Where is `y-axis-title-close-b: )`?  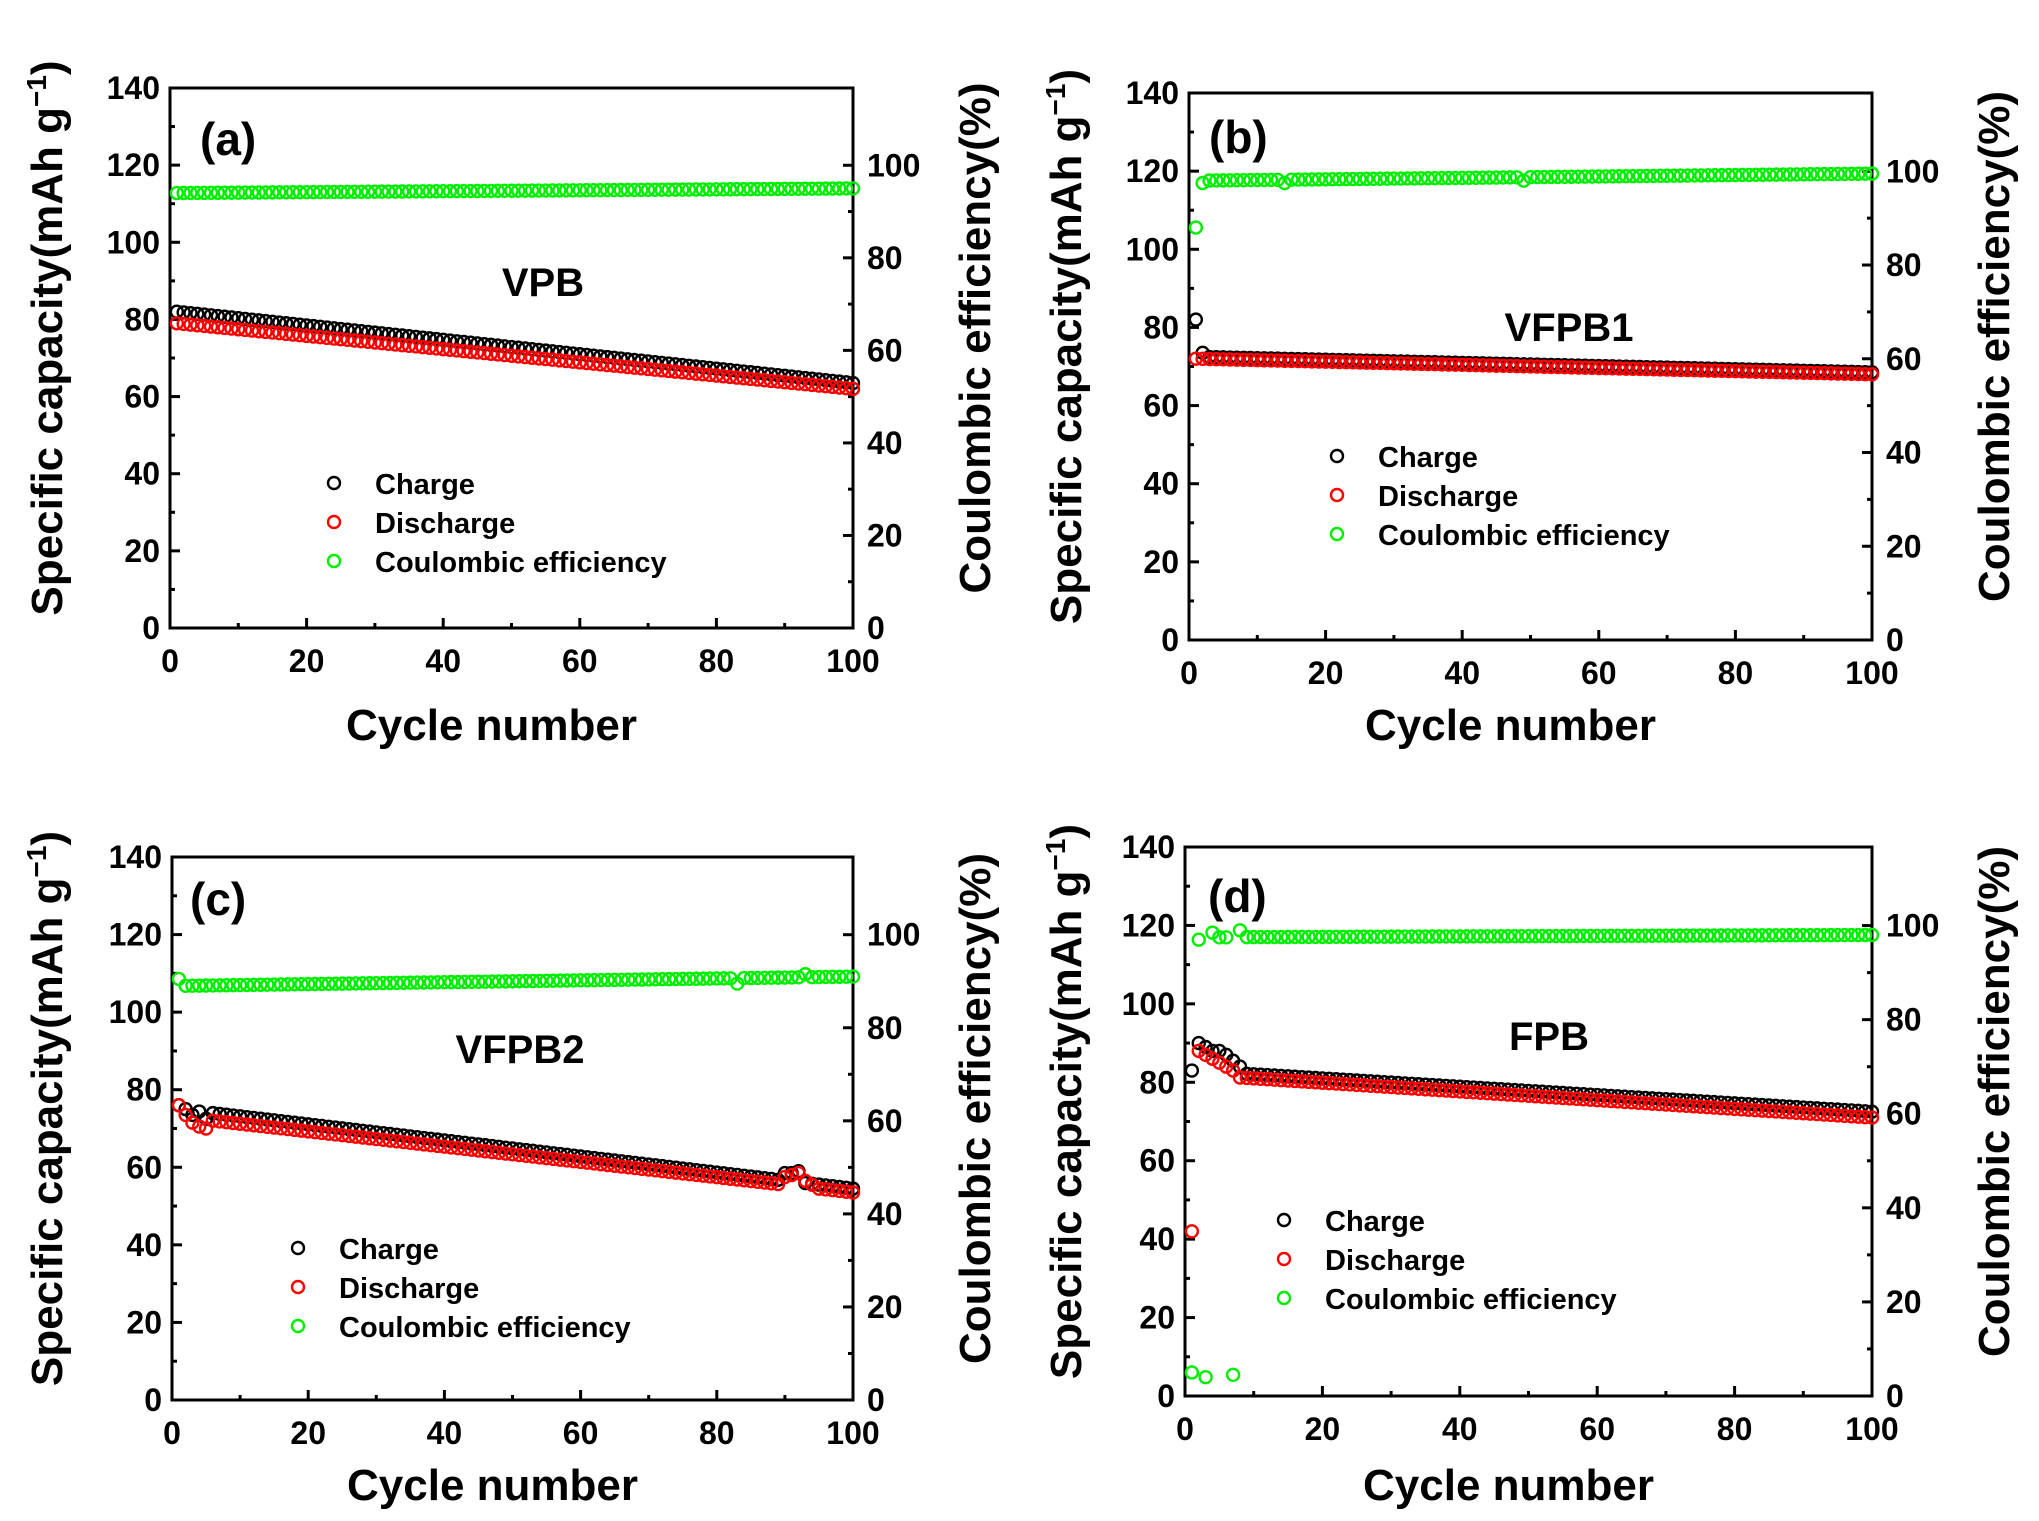 y-axis-title-close-b: ) is located at coordinates (1066, 76).